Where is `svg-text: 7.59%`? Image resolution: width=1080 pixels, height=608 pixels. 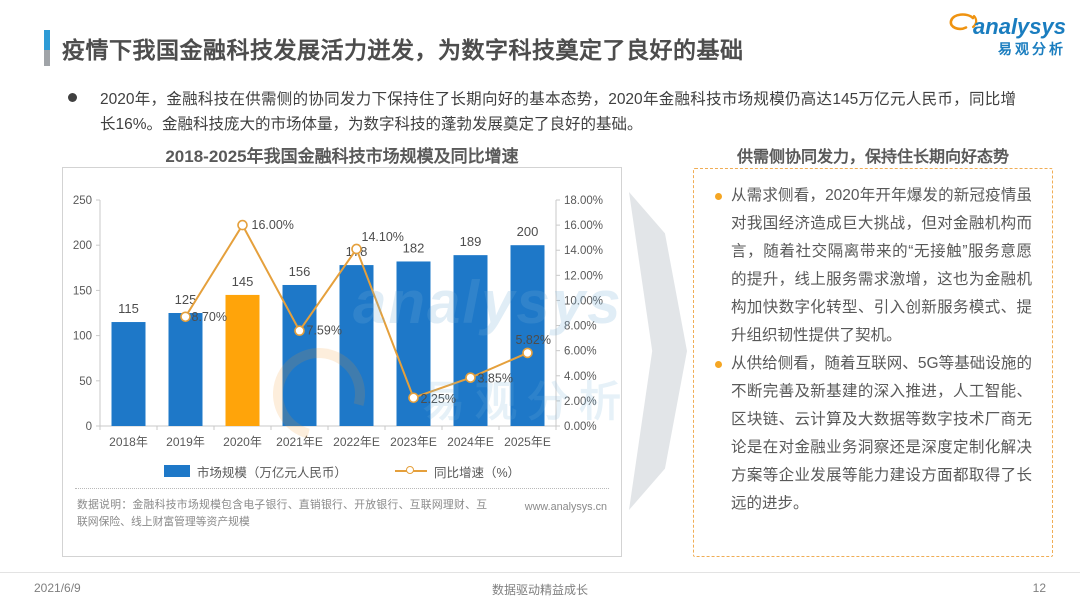 svg-text: 7.59% is located at coordinates (324, 331).